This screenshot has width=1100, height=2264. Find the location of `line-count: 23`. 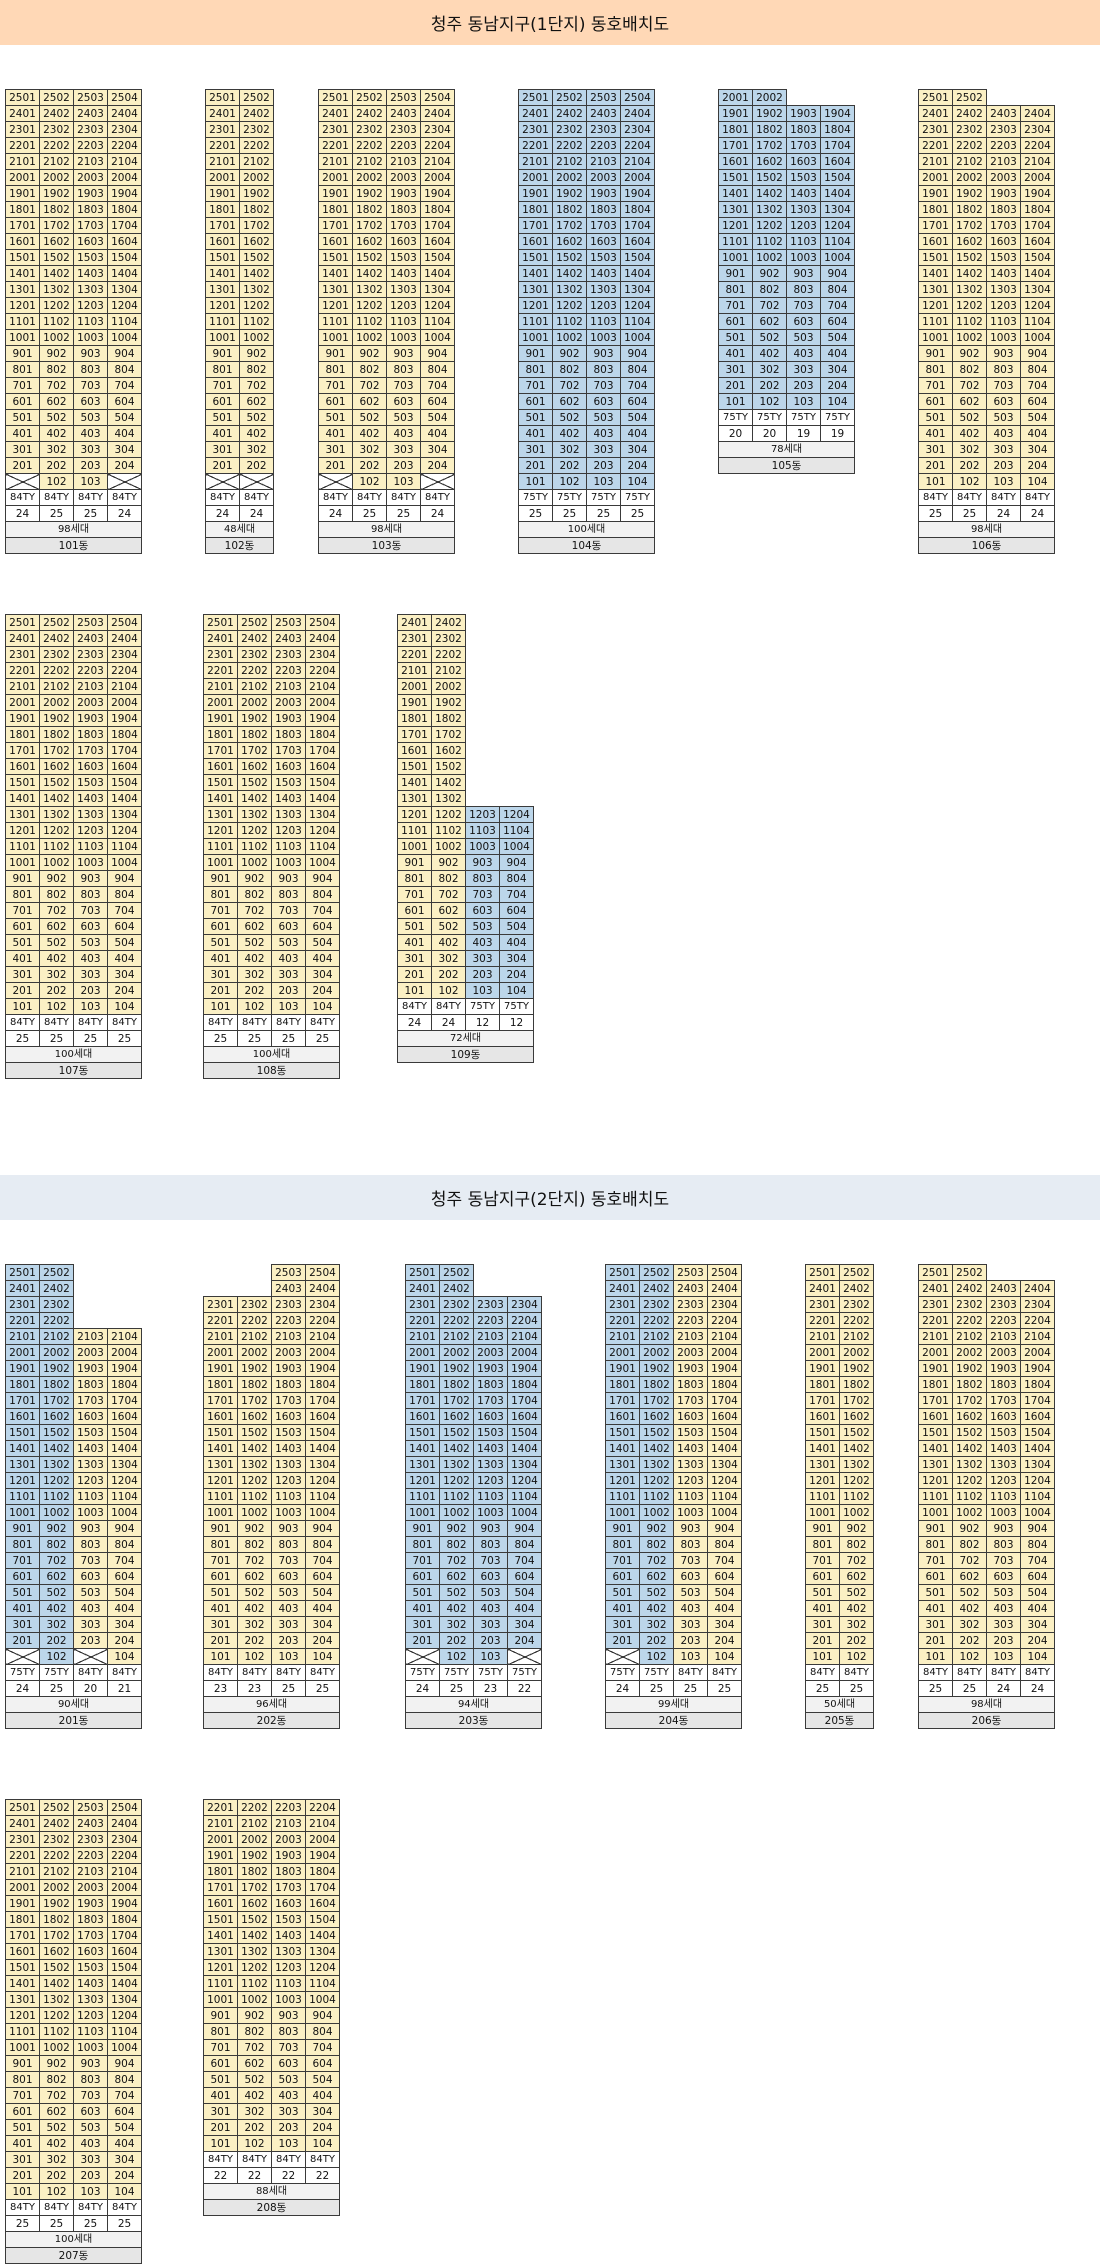

line-count: 23 is located at coordinates (220, 1688).